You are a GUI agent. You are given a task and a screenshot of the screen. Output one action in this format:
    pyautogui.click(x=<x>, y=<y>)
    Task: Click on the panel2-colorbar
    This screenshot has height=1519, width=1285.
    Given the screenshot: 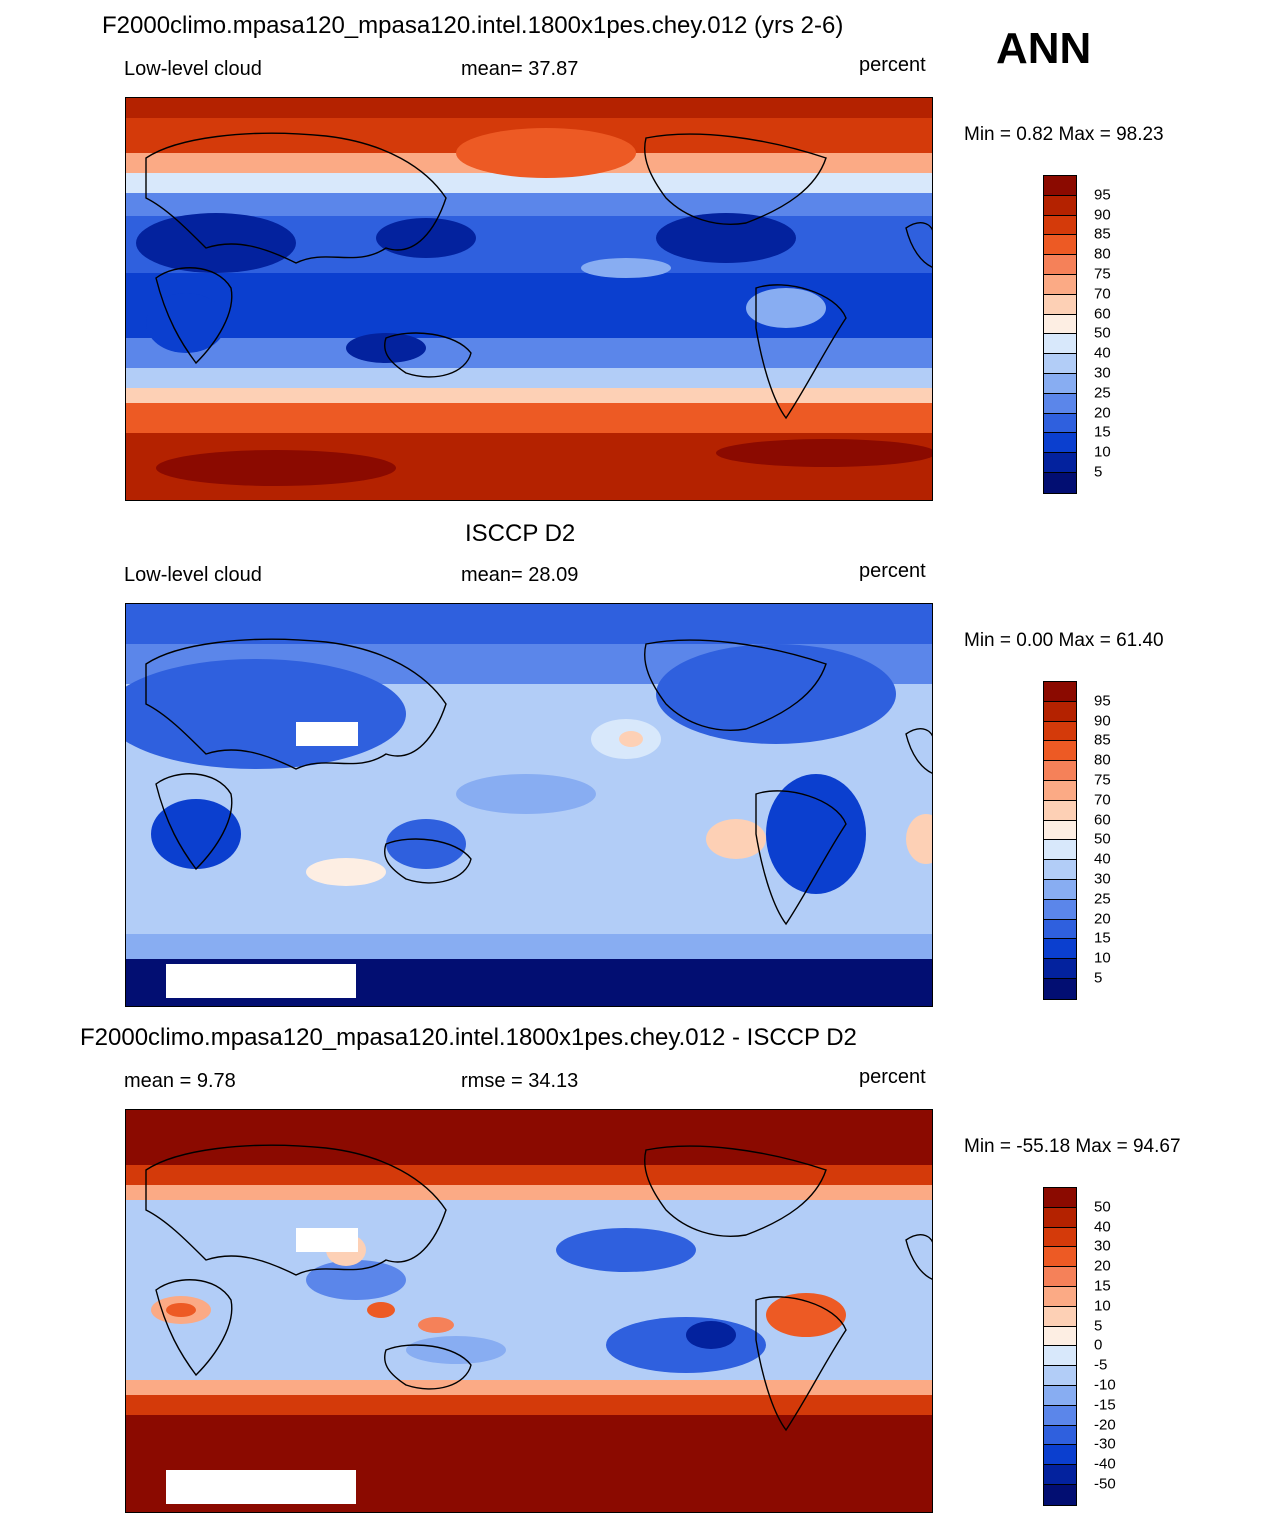 What is the action you would take?
    pyautogui.click(x=1060, y=840)
    